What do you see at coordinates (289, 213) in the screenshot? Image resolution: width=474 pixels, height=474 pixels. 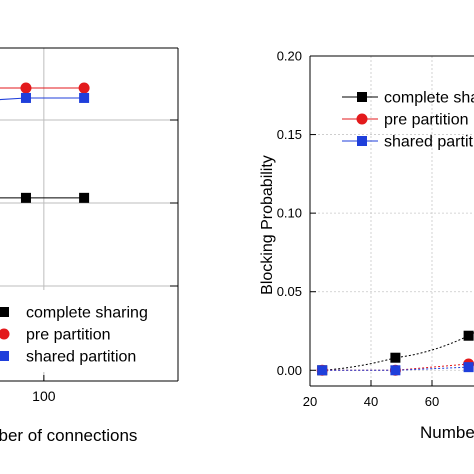 I see `y-tick-label-2: 0.10` at bounding box center [289, 213].